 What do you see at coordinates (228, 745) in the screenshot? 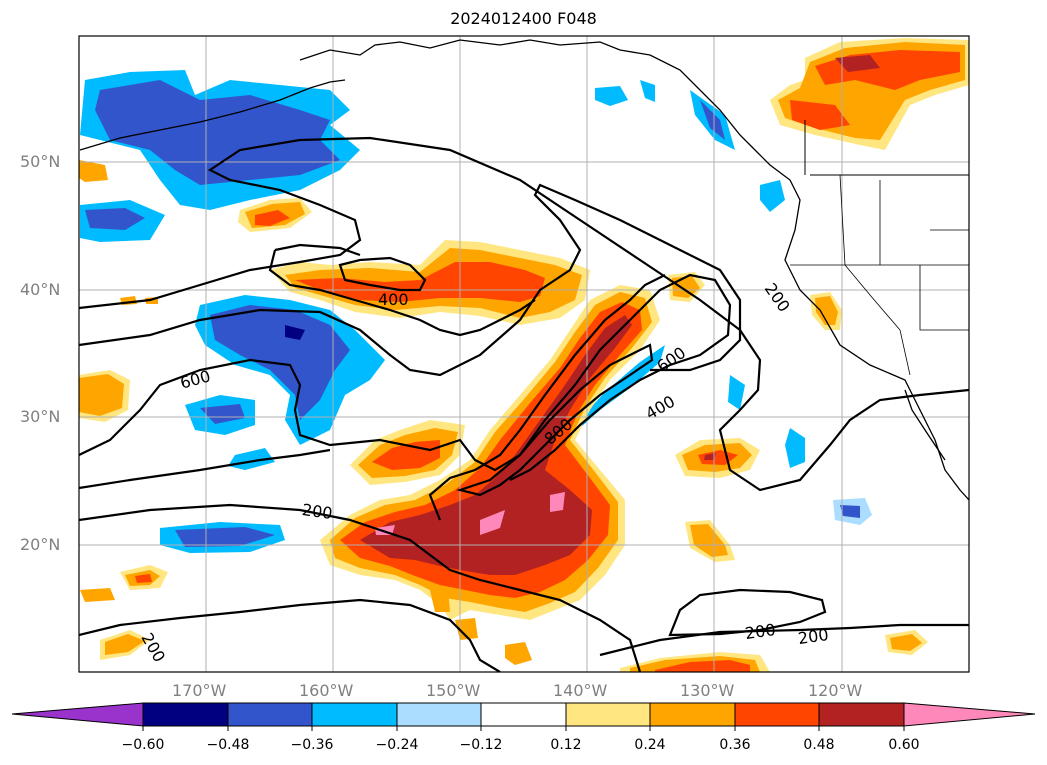
I see `colorbar-tick: −0.48` at bounding box center [228, 745].